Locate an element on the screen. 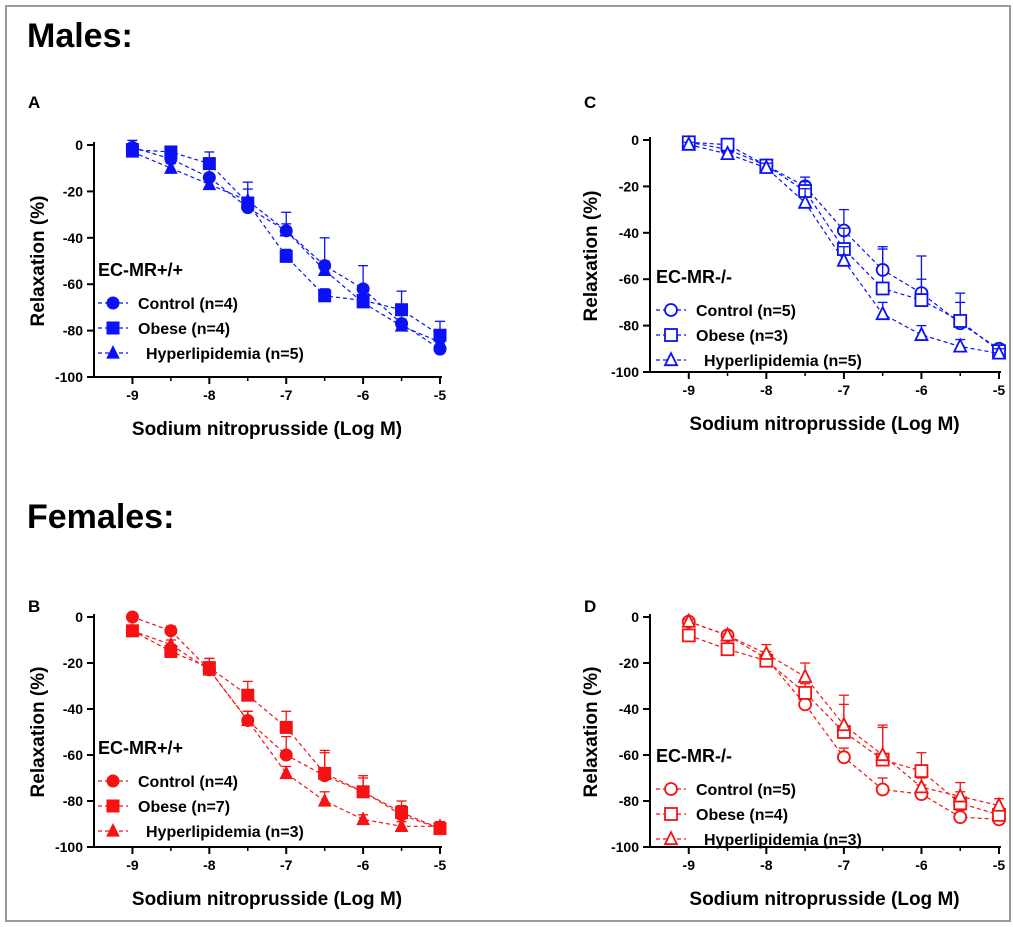  section-title-males: Males: is located at coordinates (80, 36).